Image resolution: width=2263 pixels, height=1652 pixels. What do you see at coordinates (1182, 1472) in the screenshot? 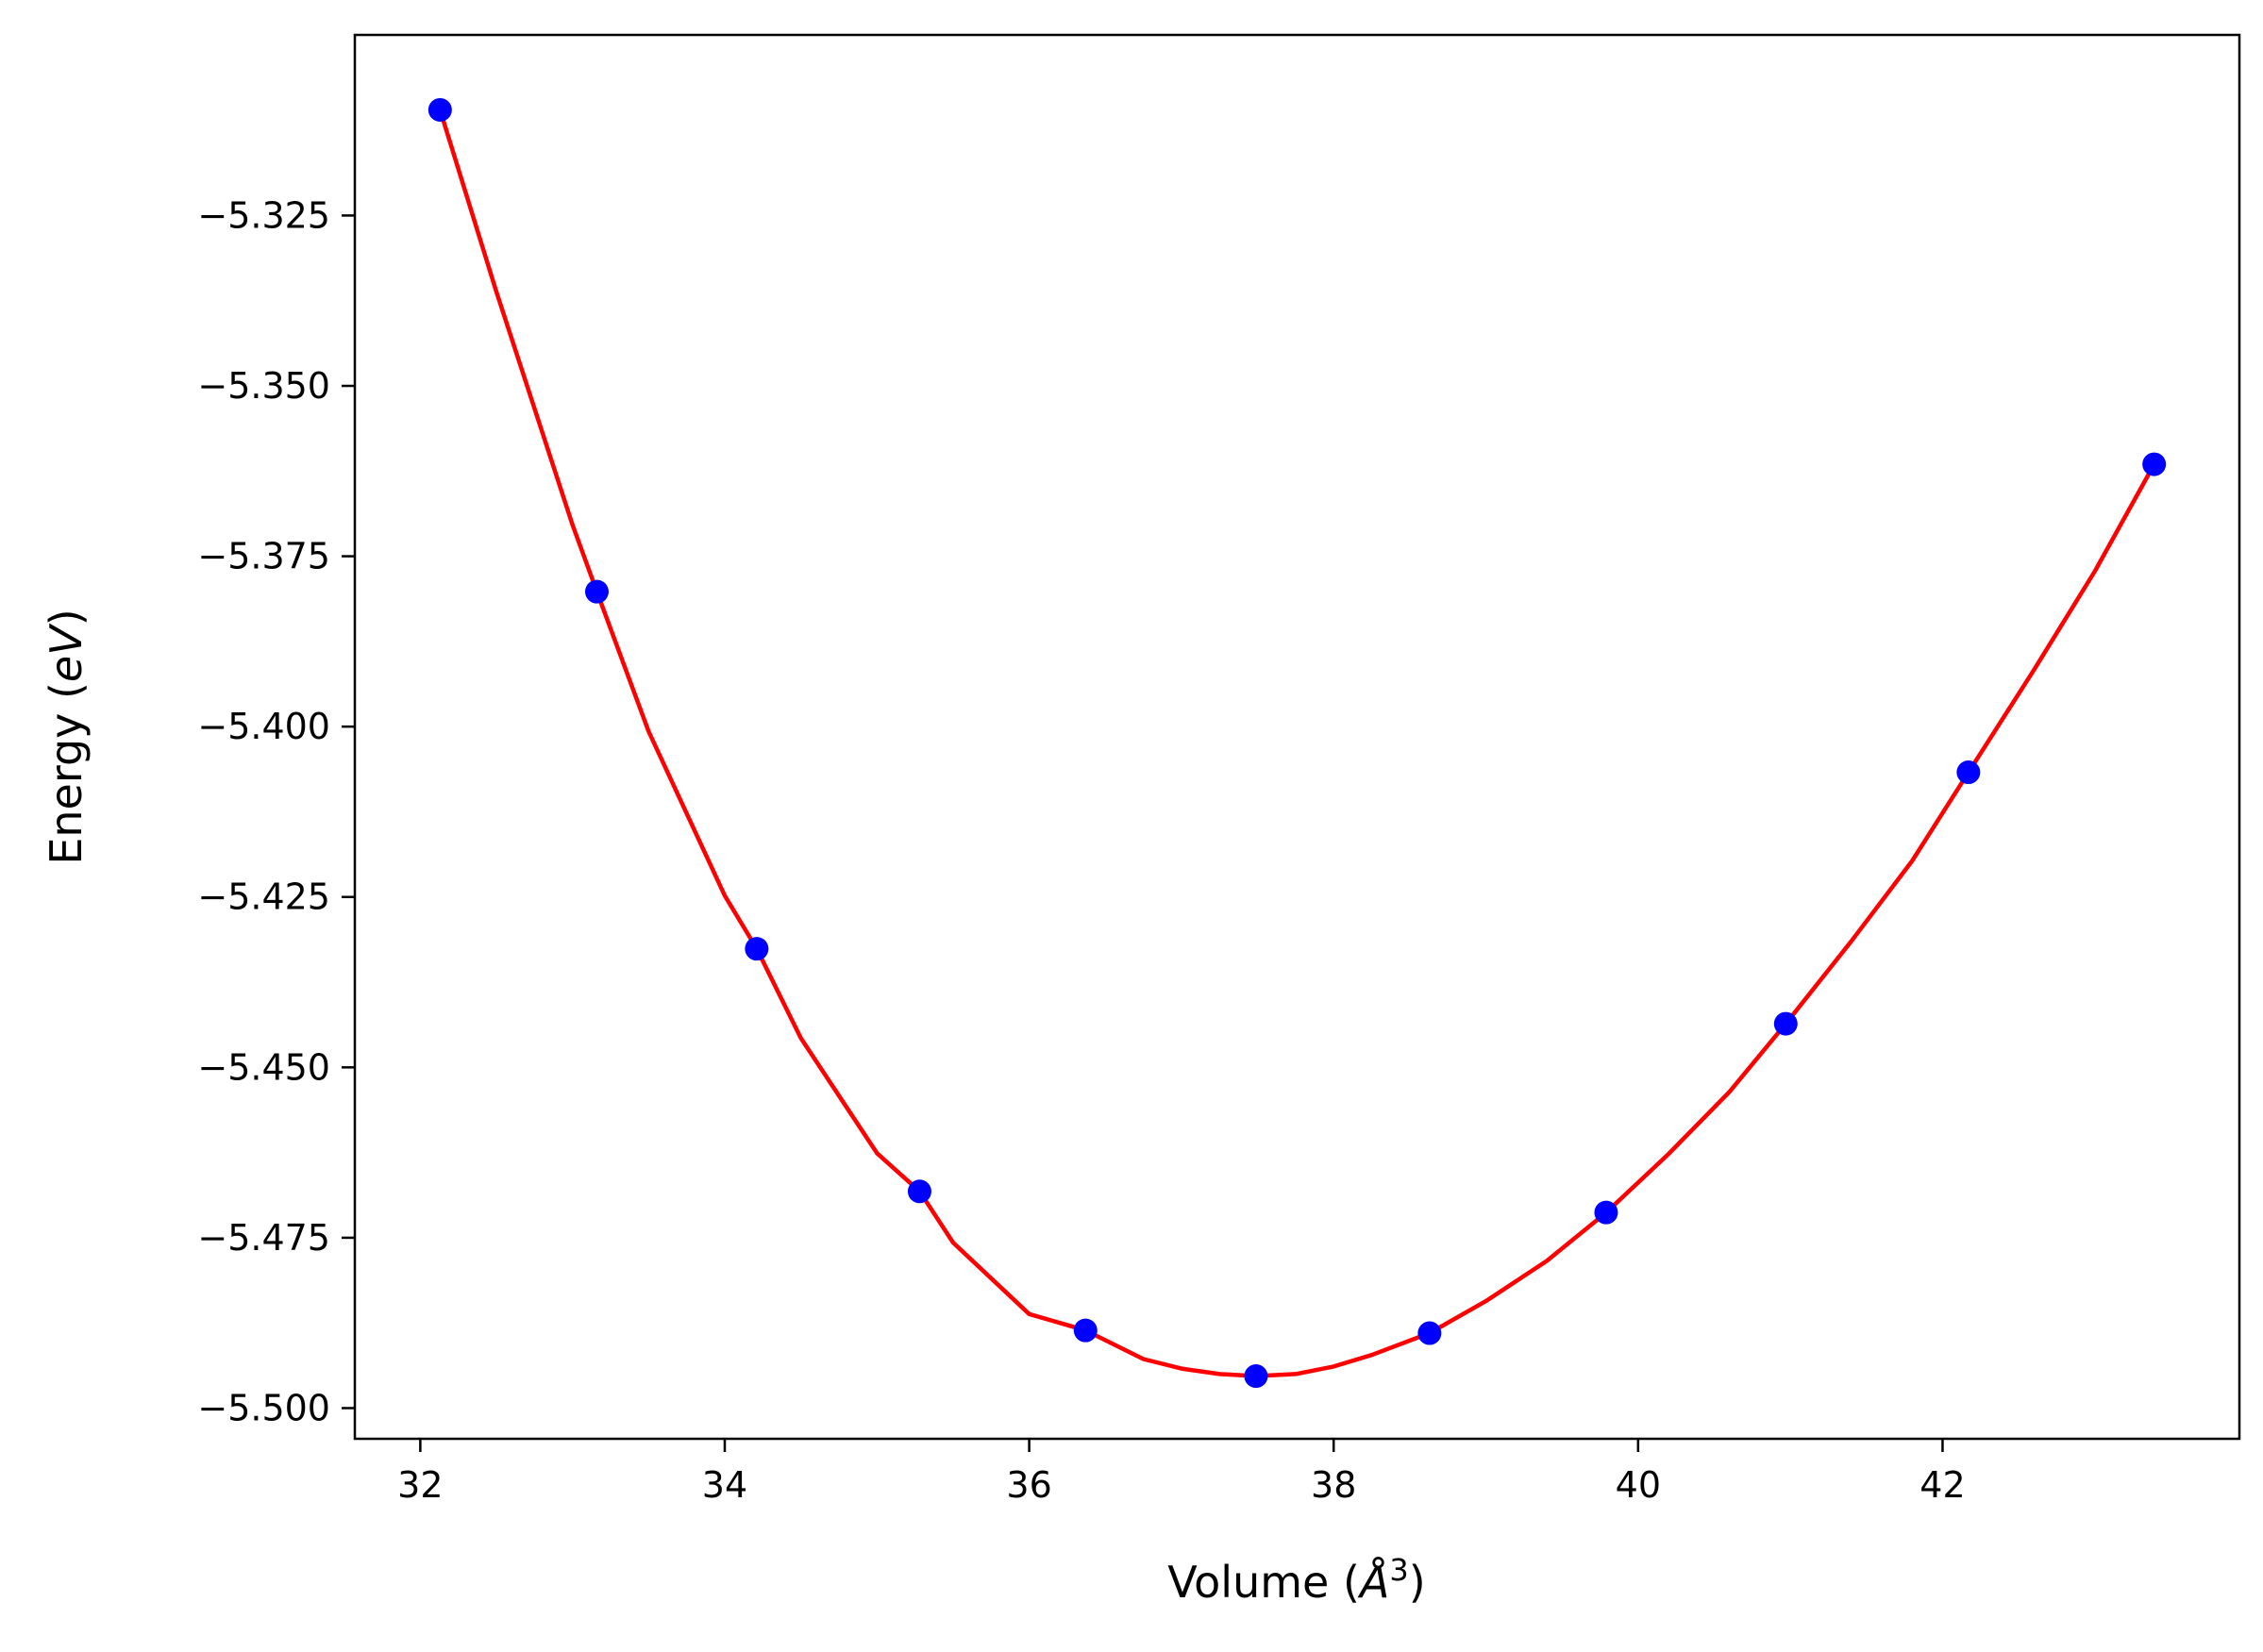
I see `x-axis: 32 34 36 38 40 42` at bounding box center [1182, 1472].